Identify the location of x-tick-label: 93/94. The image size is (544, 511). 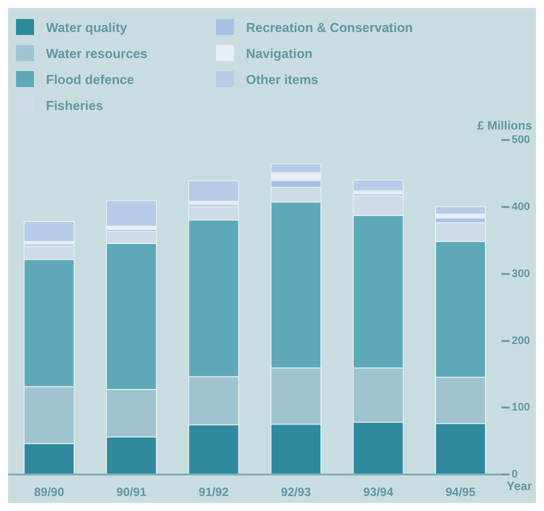
(378, 492).